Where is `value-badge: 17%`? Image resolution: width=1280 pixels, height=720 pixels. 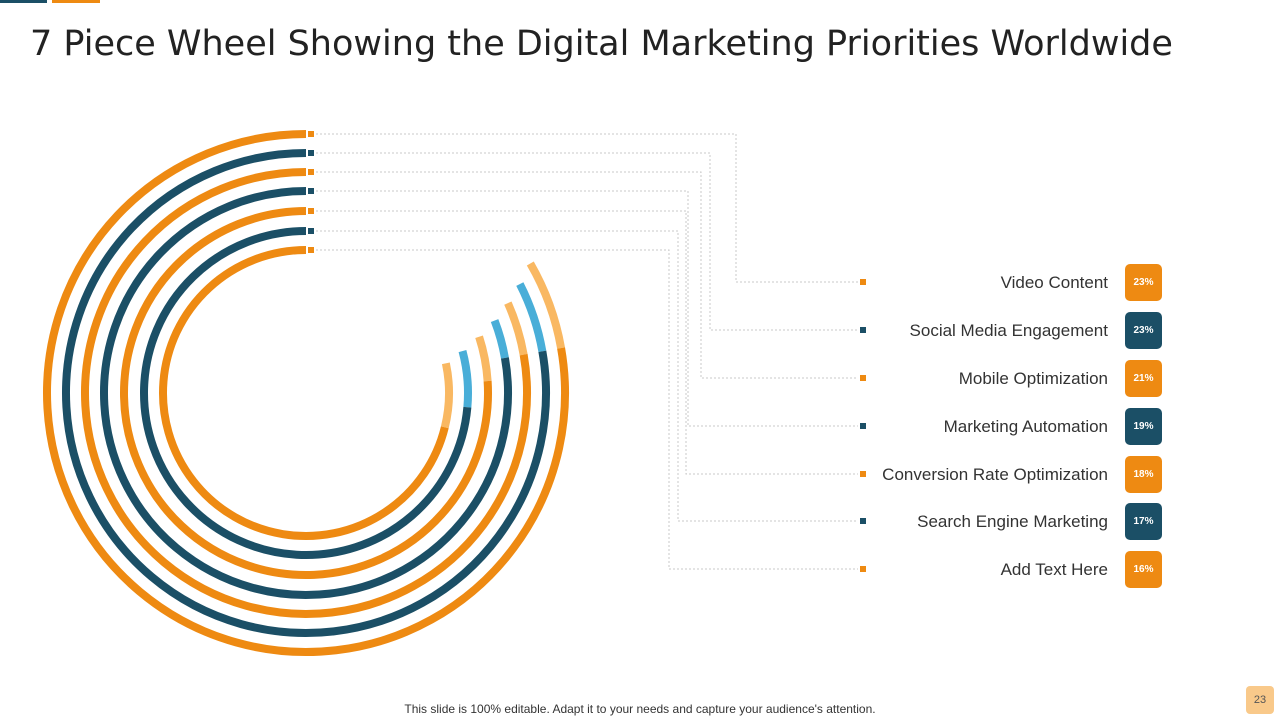 value-badge: 17% is located at coordinates (1143, 521).